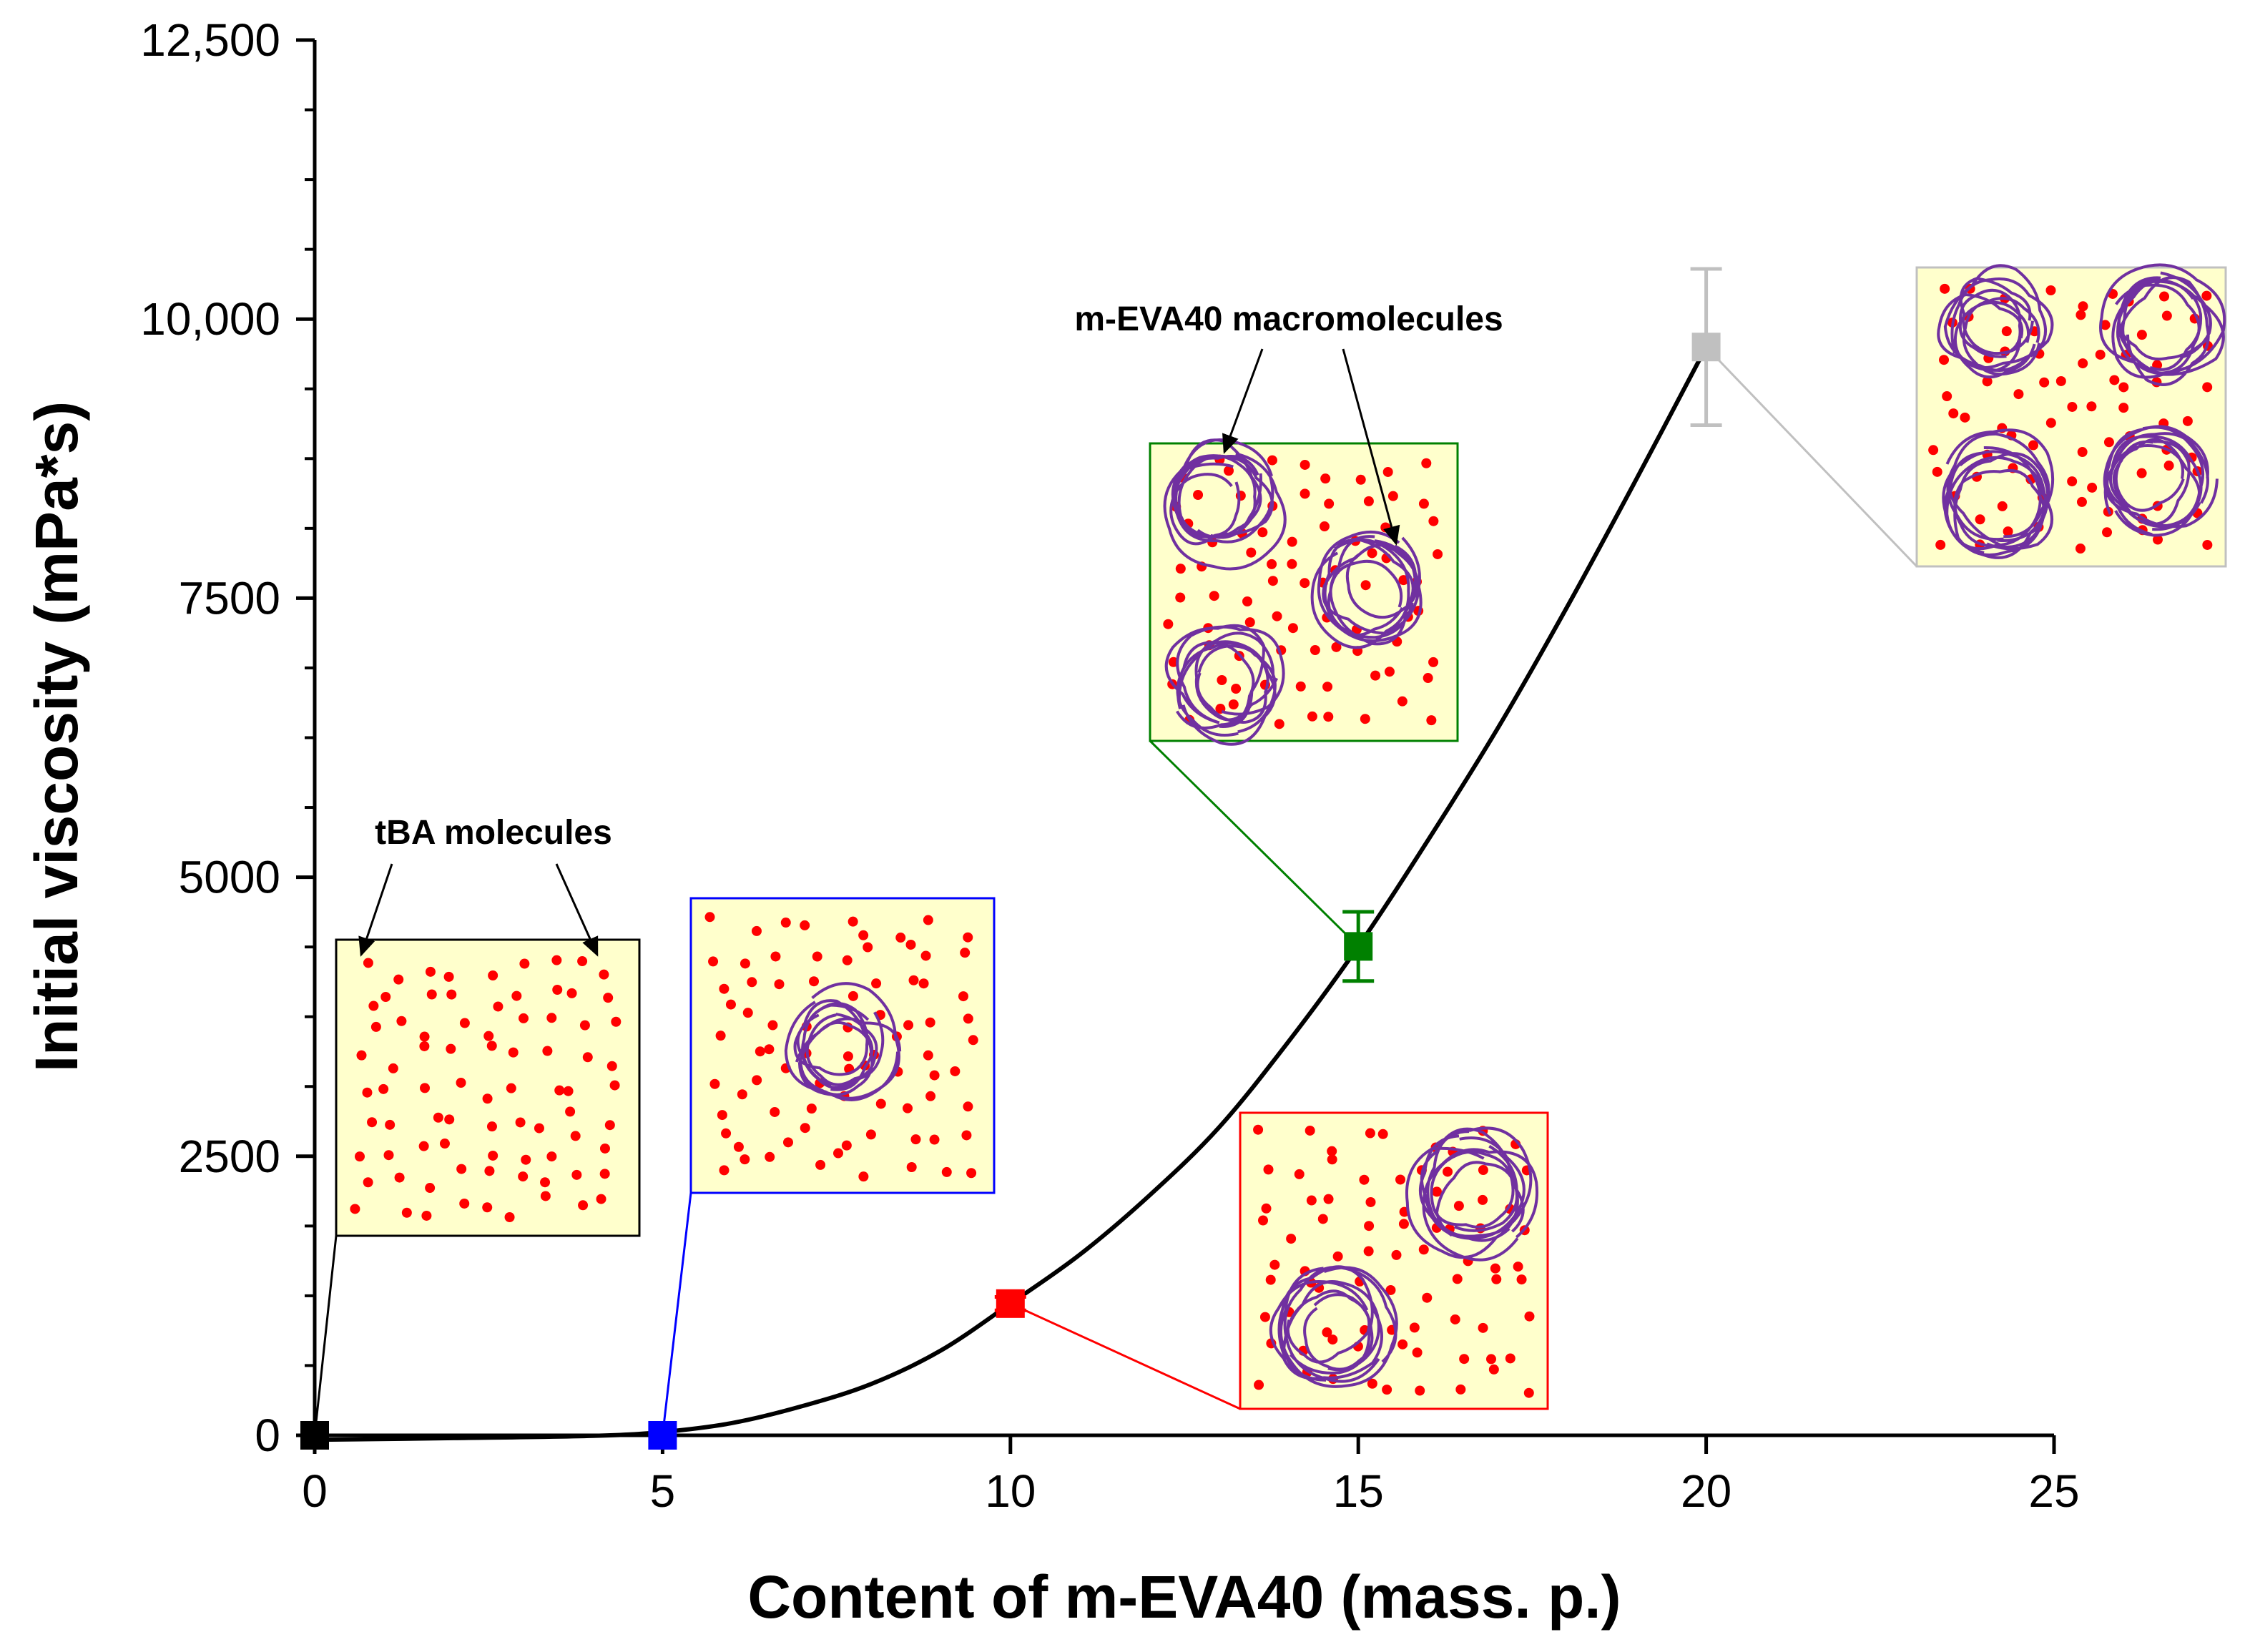 This screenshot has width=2245, height=1652. Describe the element at coordinates (229, 878) in the screenshot. I see `y-tick-label: 5000` at that location.